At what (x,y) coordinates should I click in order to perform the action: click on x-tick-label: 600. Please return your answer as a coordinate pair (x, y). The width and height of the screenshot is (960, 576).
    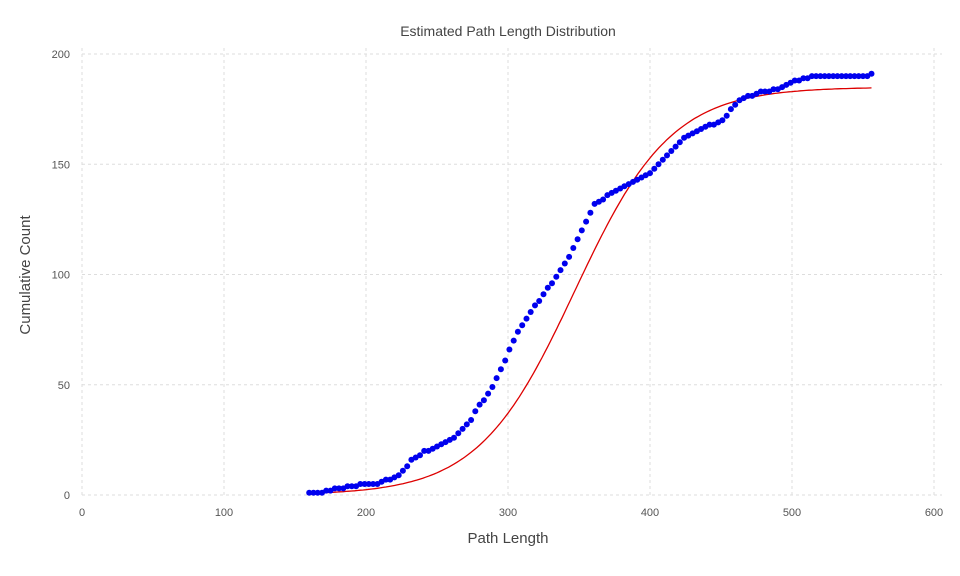
    Looking at the image, I should click on (934, 513).